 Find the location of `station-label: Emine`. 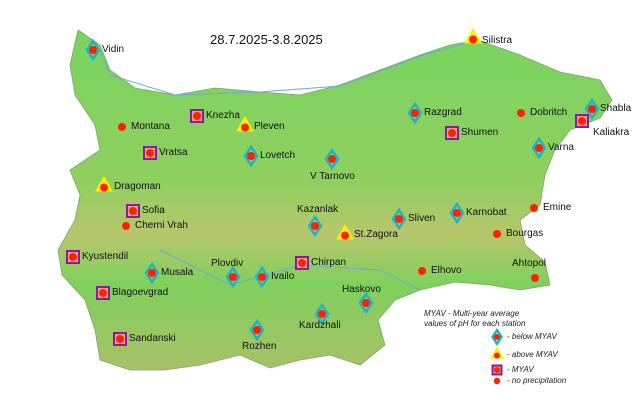

station-label: Emine is located at coordinates (557, 207).